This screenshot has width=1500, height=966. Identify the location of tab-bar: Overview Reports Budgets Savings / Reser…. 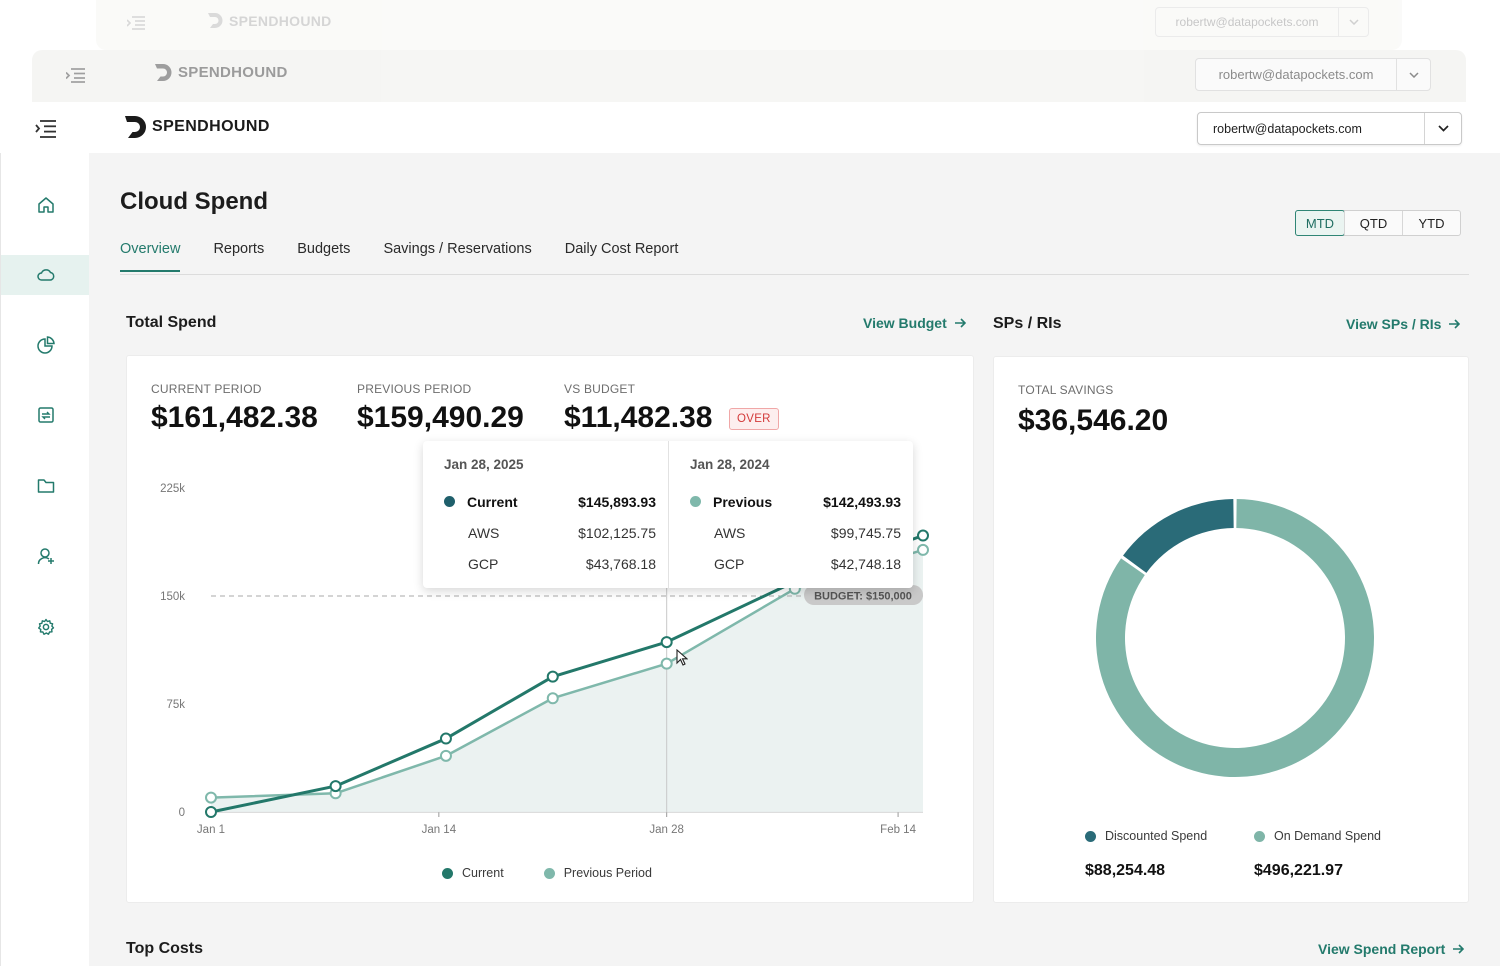
(399, 256).